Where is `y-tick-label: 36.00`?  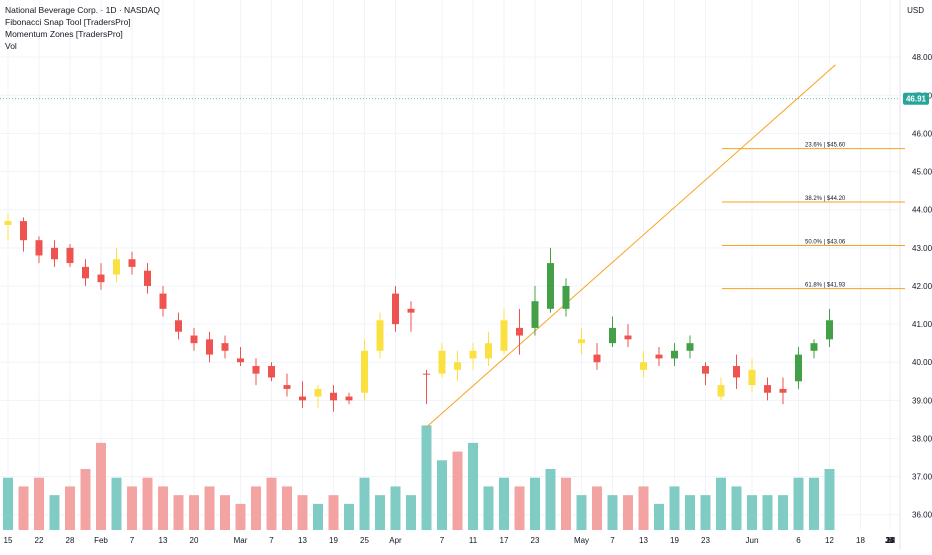
y-tick-label: 36.00 is located at coordinates (922, 515).